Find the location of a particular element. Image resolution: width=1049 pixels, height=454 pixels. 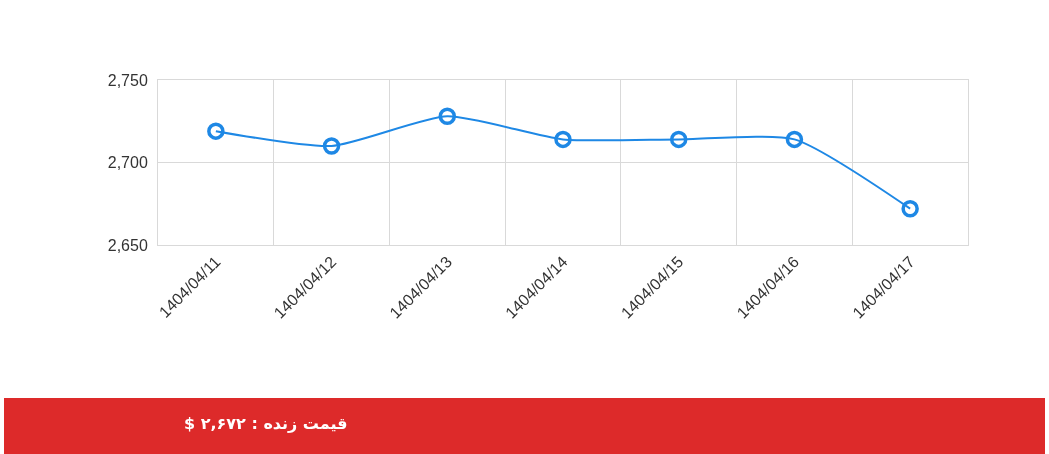

y-tick-label: 2,650 is located at coordinates (127, 245).